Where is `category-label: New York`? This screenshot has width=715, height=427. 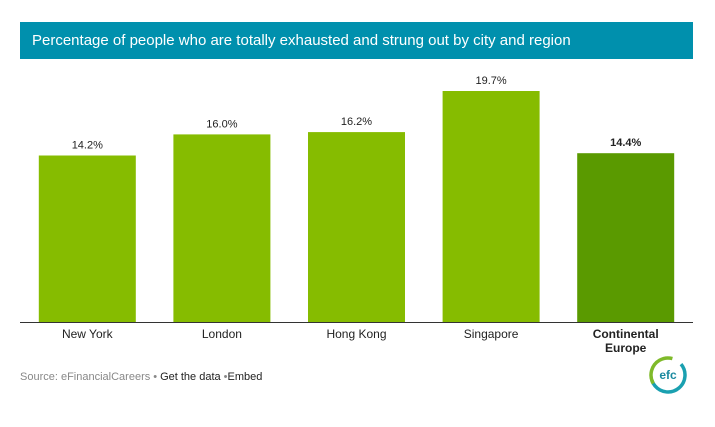 category-label: New York is located at coordinates (88, 334).